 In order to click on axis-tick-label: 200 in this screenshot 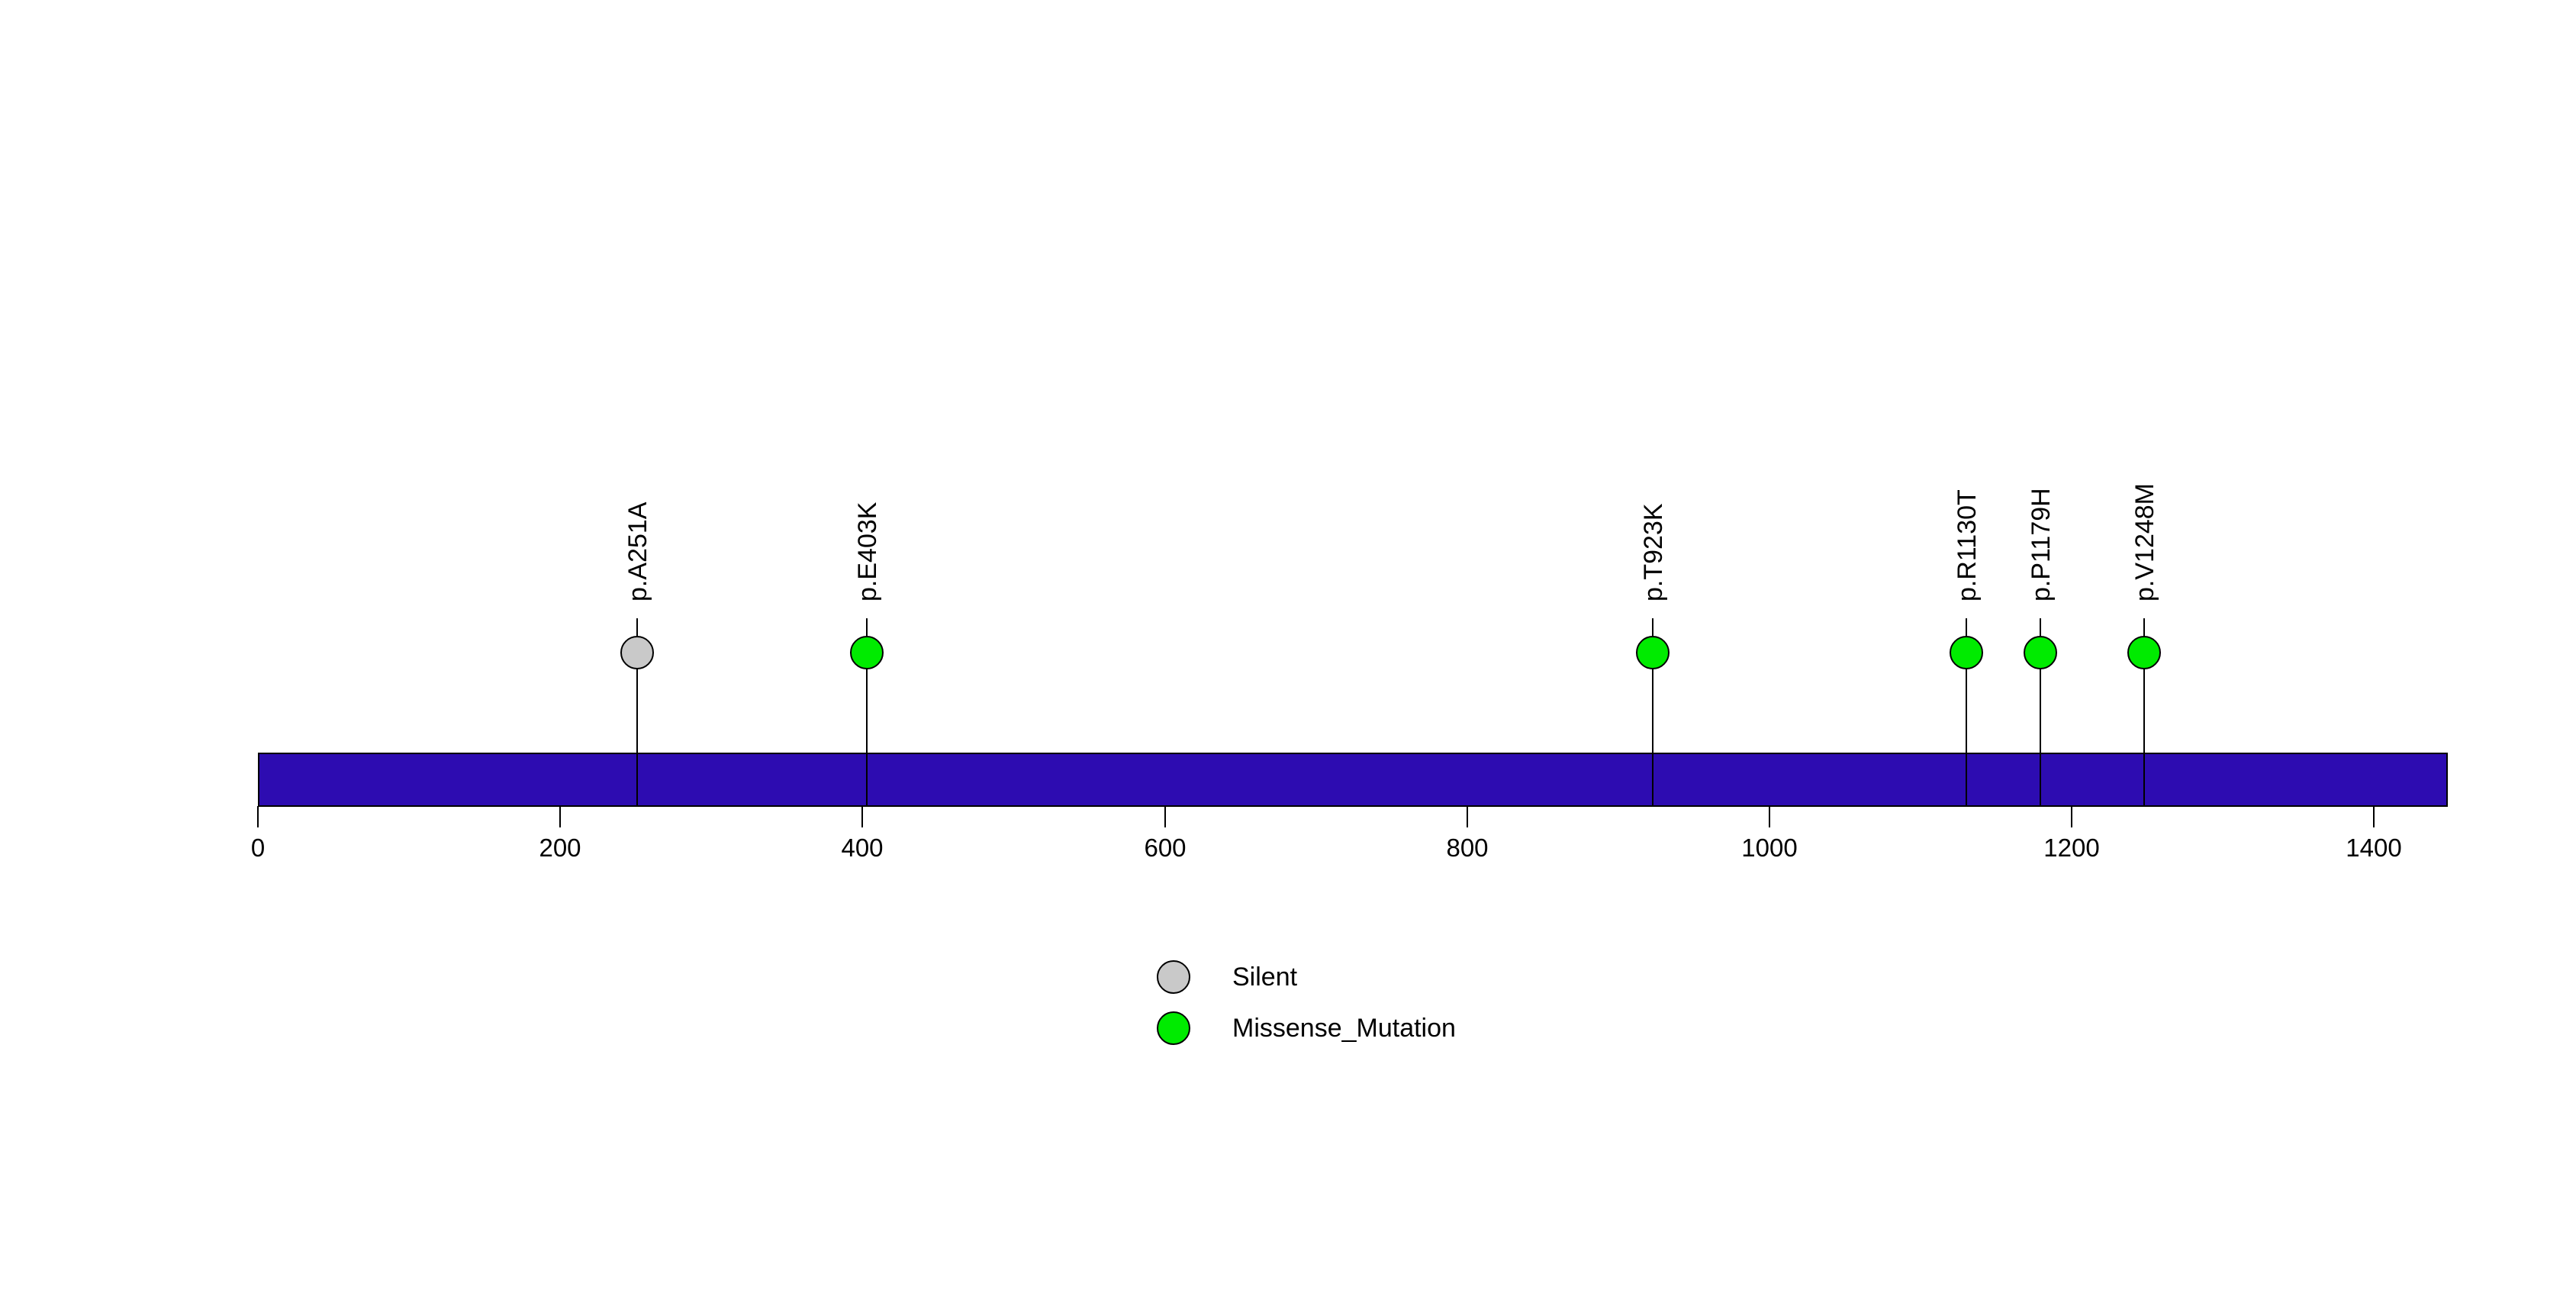, I will do `click(560, 848)`.